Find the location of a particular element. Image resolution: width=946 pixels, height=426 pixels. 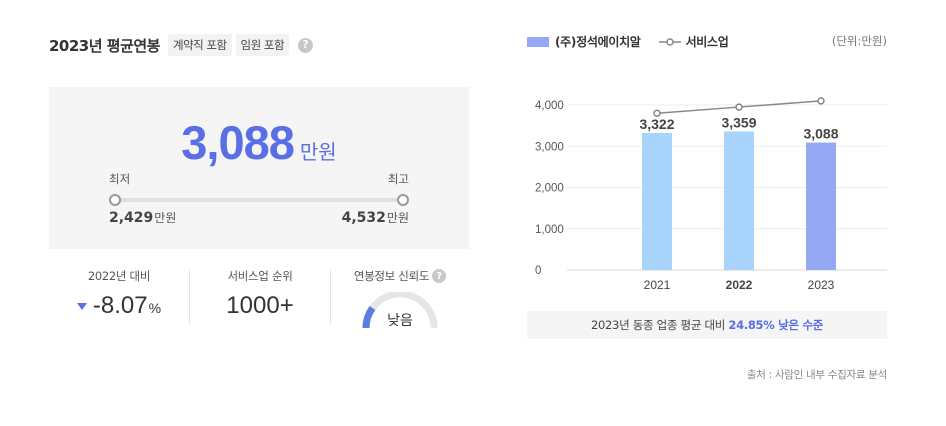

yoy-label: 2022년 대비 is located at coordinates (119, 276).